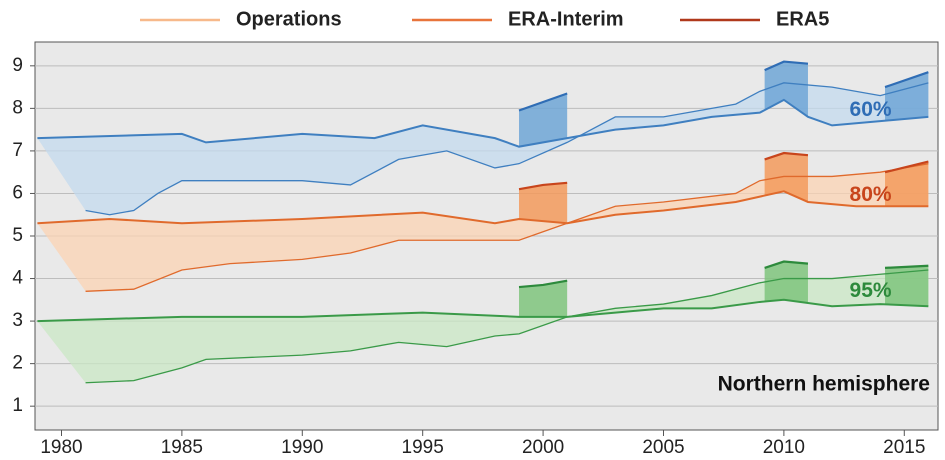 This screenshot has width=945, height=460. What do you see at coordinates (663, 447) in the screenshot?
I see `x-tick-label: 2005` at bounding box center [663, 447].